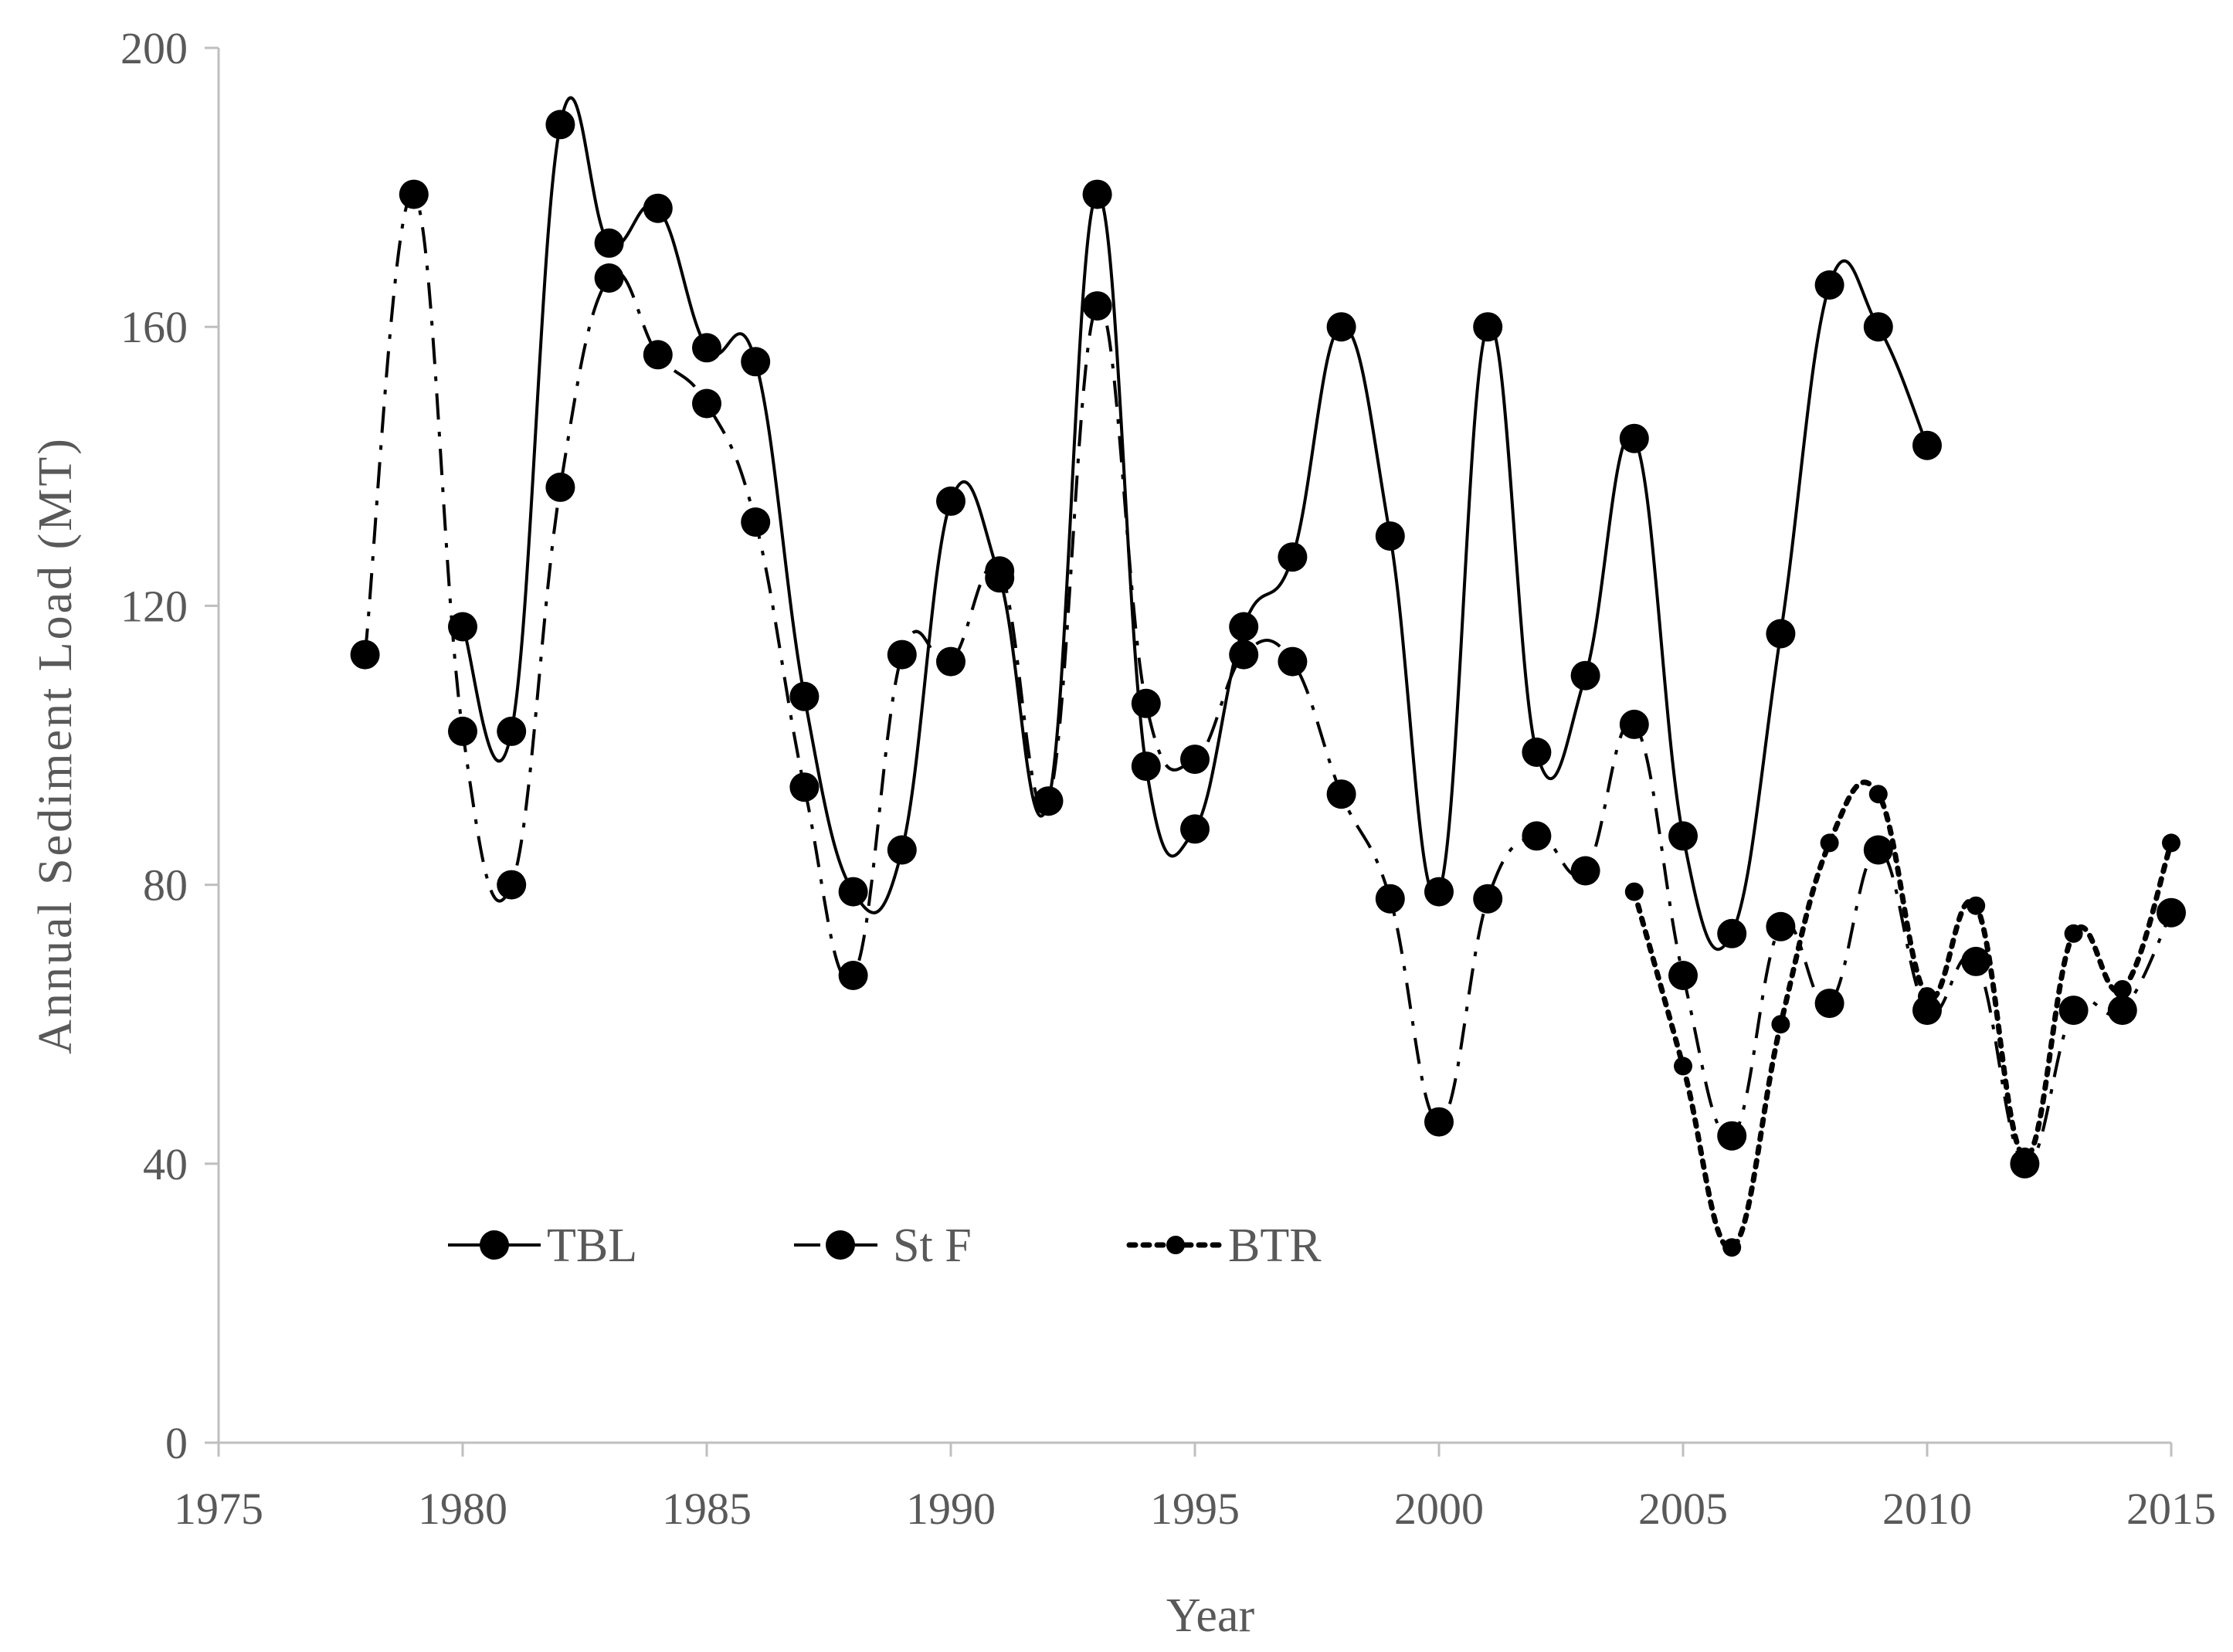  What do you see at coordinates (154, 606) in the screenshot?
I see `y-tick-label: 120` at bounding box center [154, 606].